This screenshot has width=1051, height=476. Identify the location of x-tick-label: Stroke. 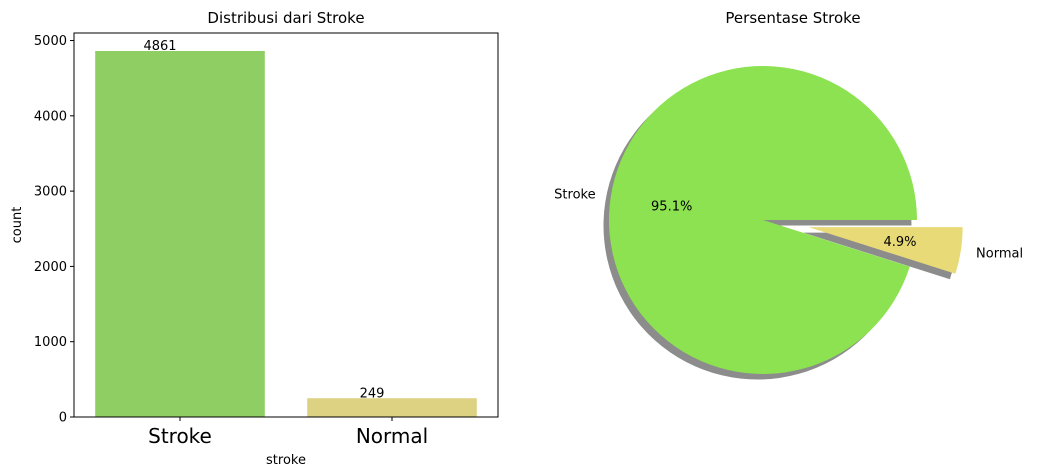
(180, 436).